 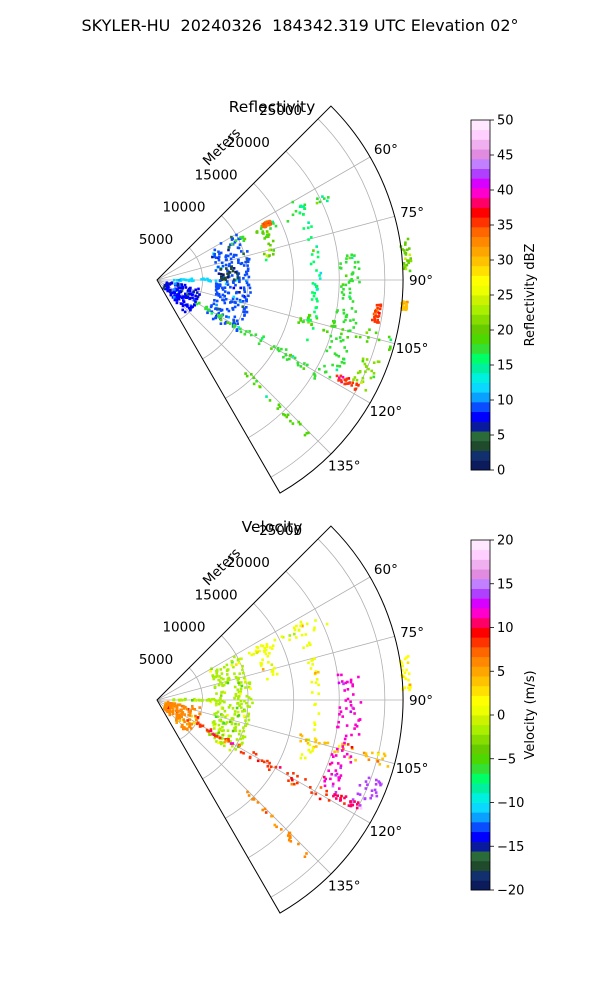 I want to click on azimuth-tick-label: 90°, so click(x=421, y=701).